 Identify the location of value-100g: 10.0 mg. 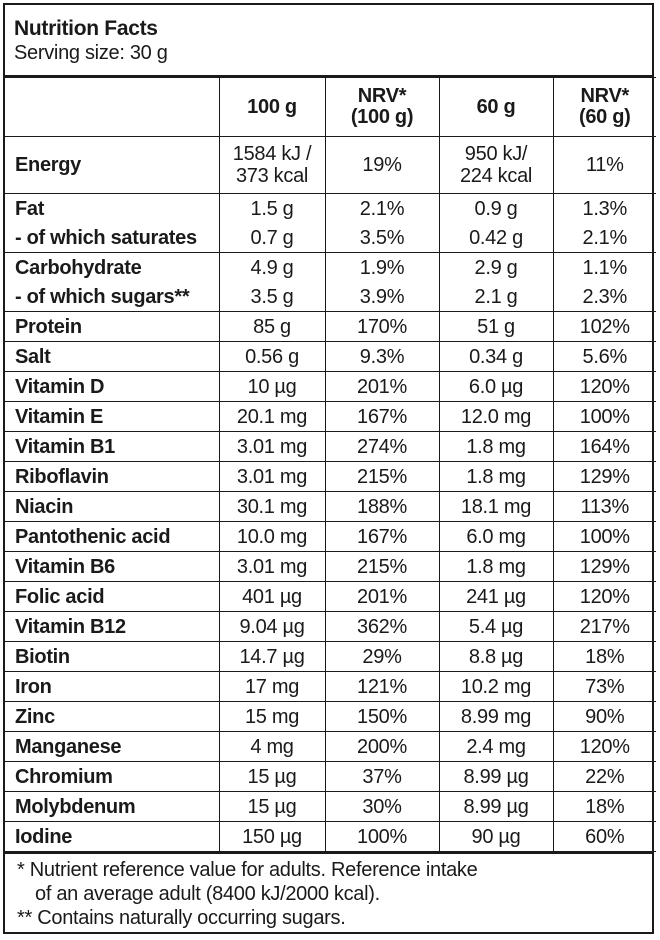
(272, 536).